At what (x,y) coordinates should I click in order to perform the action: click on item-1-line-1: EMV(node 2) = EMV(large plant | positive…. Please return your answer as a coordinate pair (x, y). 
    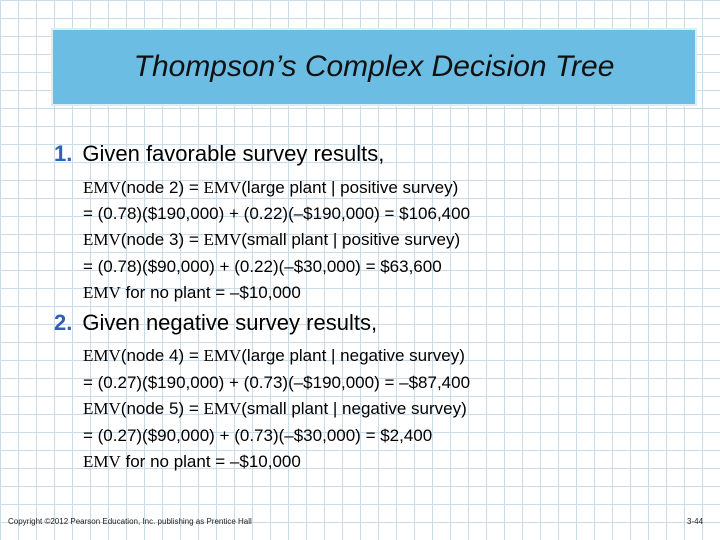
    Looking at the image, I should click on (270, 188).